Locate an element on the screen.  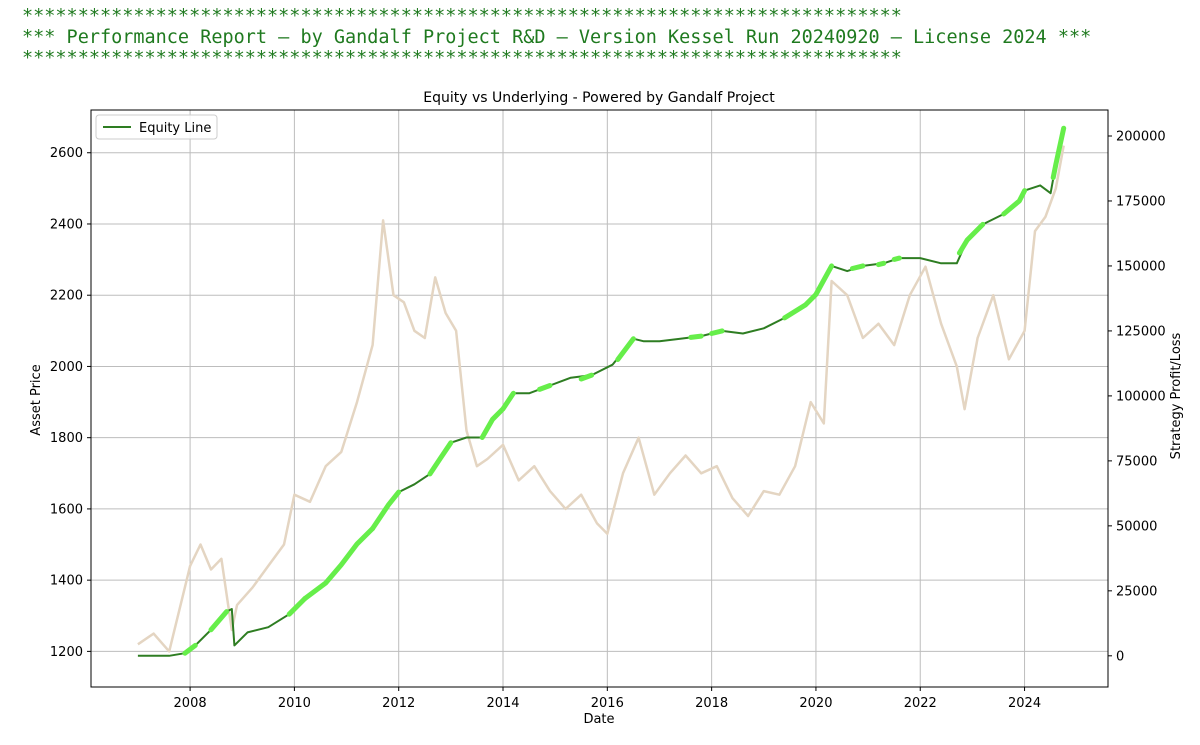
x-tick-label: 2012 is located at coordinates (398, 703).